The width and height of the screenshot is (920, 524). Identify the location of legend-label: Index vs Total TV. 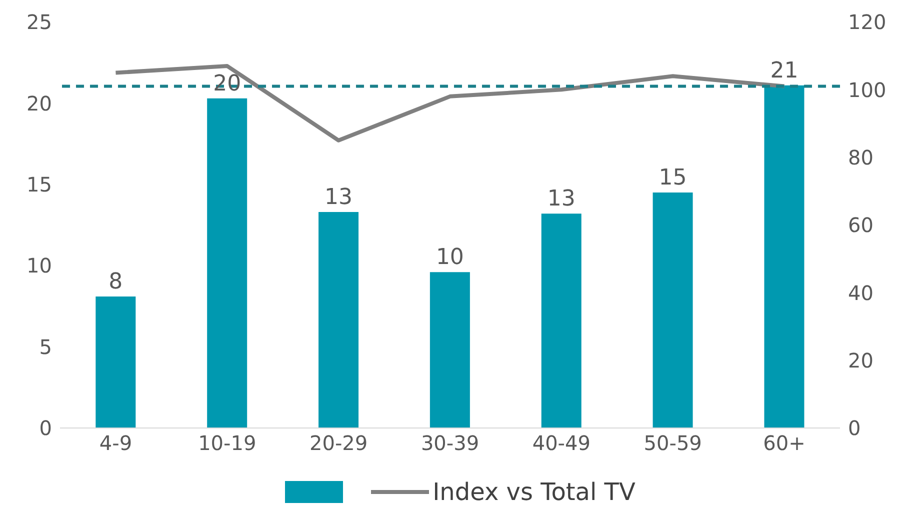
(534, 492).